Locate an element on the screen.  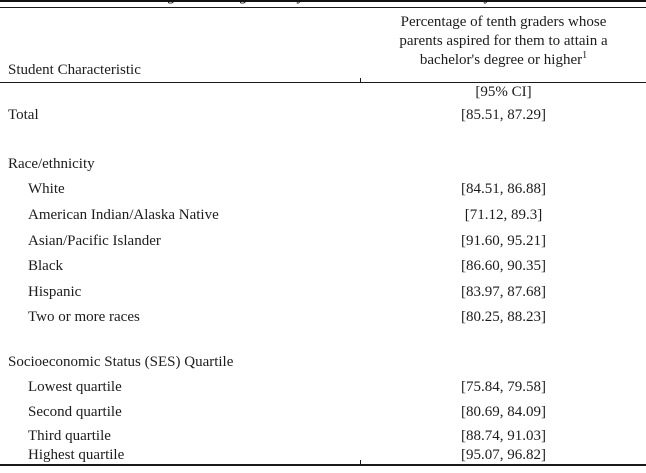
cropped-caption-text-band is located at coordinates (323, 1).